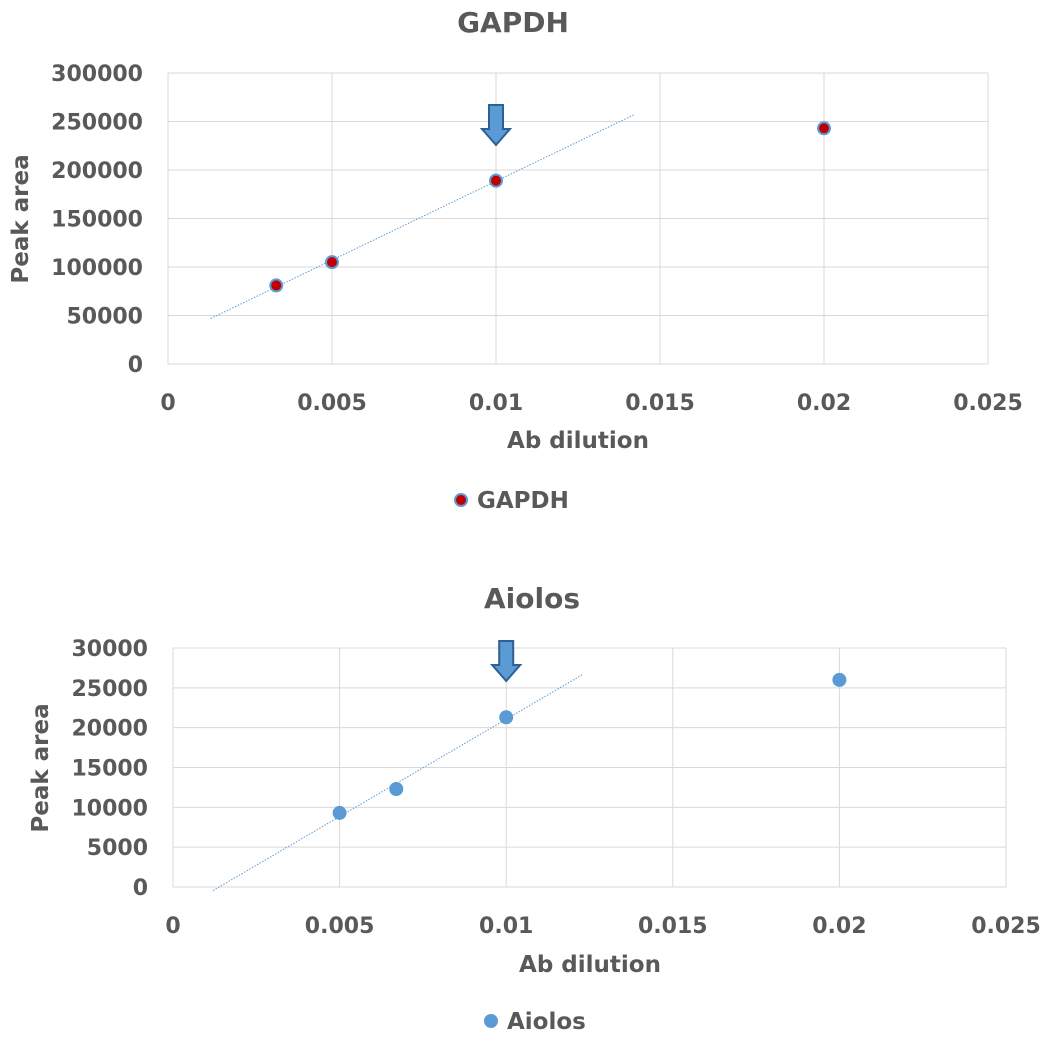  Describe the element at coordinates (109, 729) in the screenshot. I see `y-tick-label: 20000` at that location.